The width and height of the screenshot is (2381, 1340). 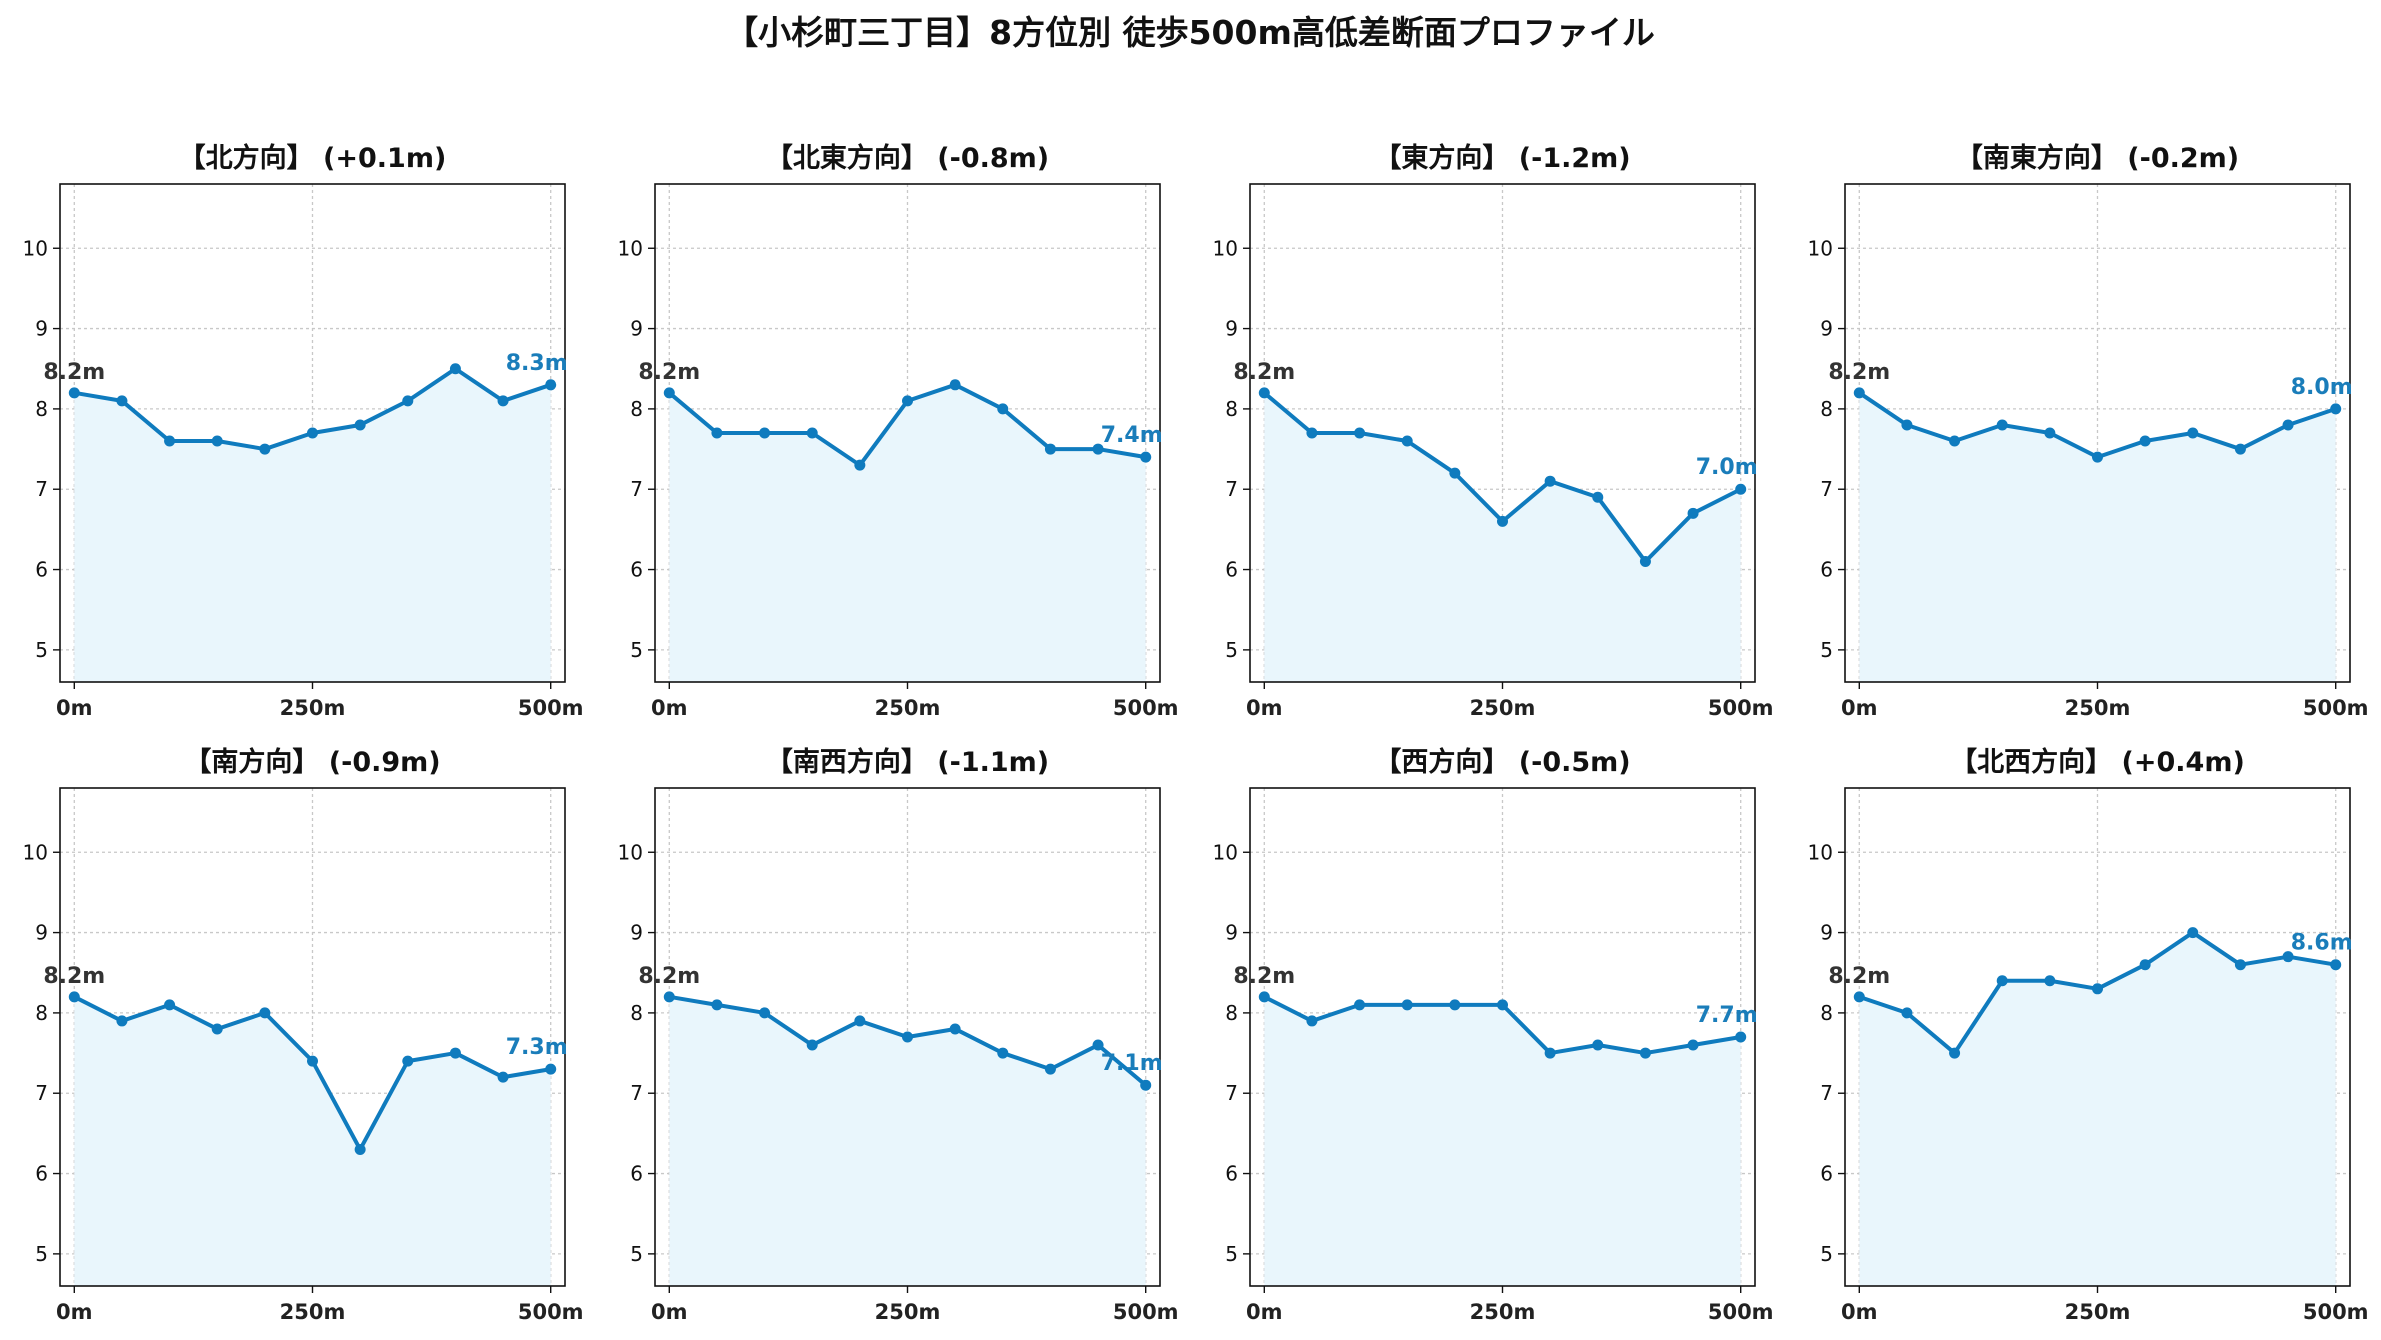 What do you see at coordinates (2088, 1035) in the screenshot?
I see `chart-panel: 【北西方向】 (+0.4m) 5 6 7 8 9 10 0m 250m 500m 8.2m 8.6m` at bounding box center [2088, 1035].